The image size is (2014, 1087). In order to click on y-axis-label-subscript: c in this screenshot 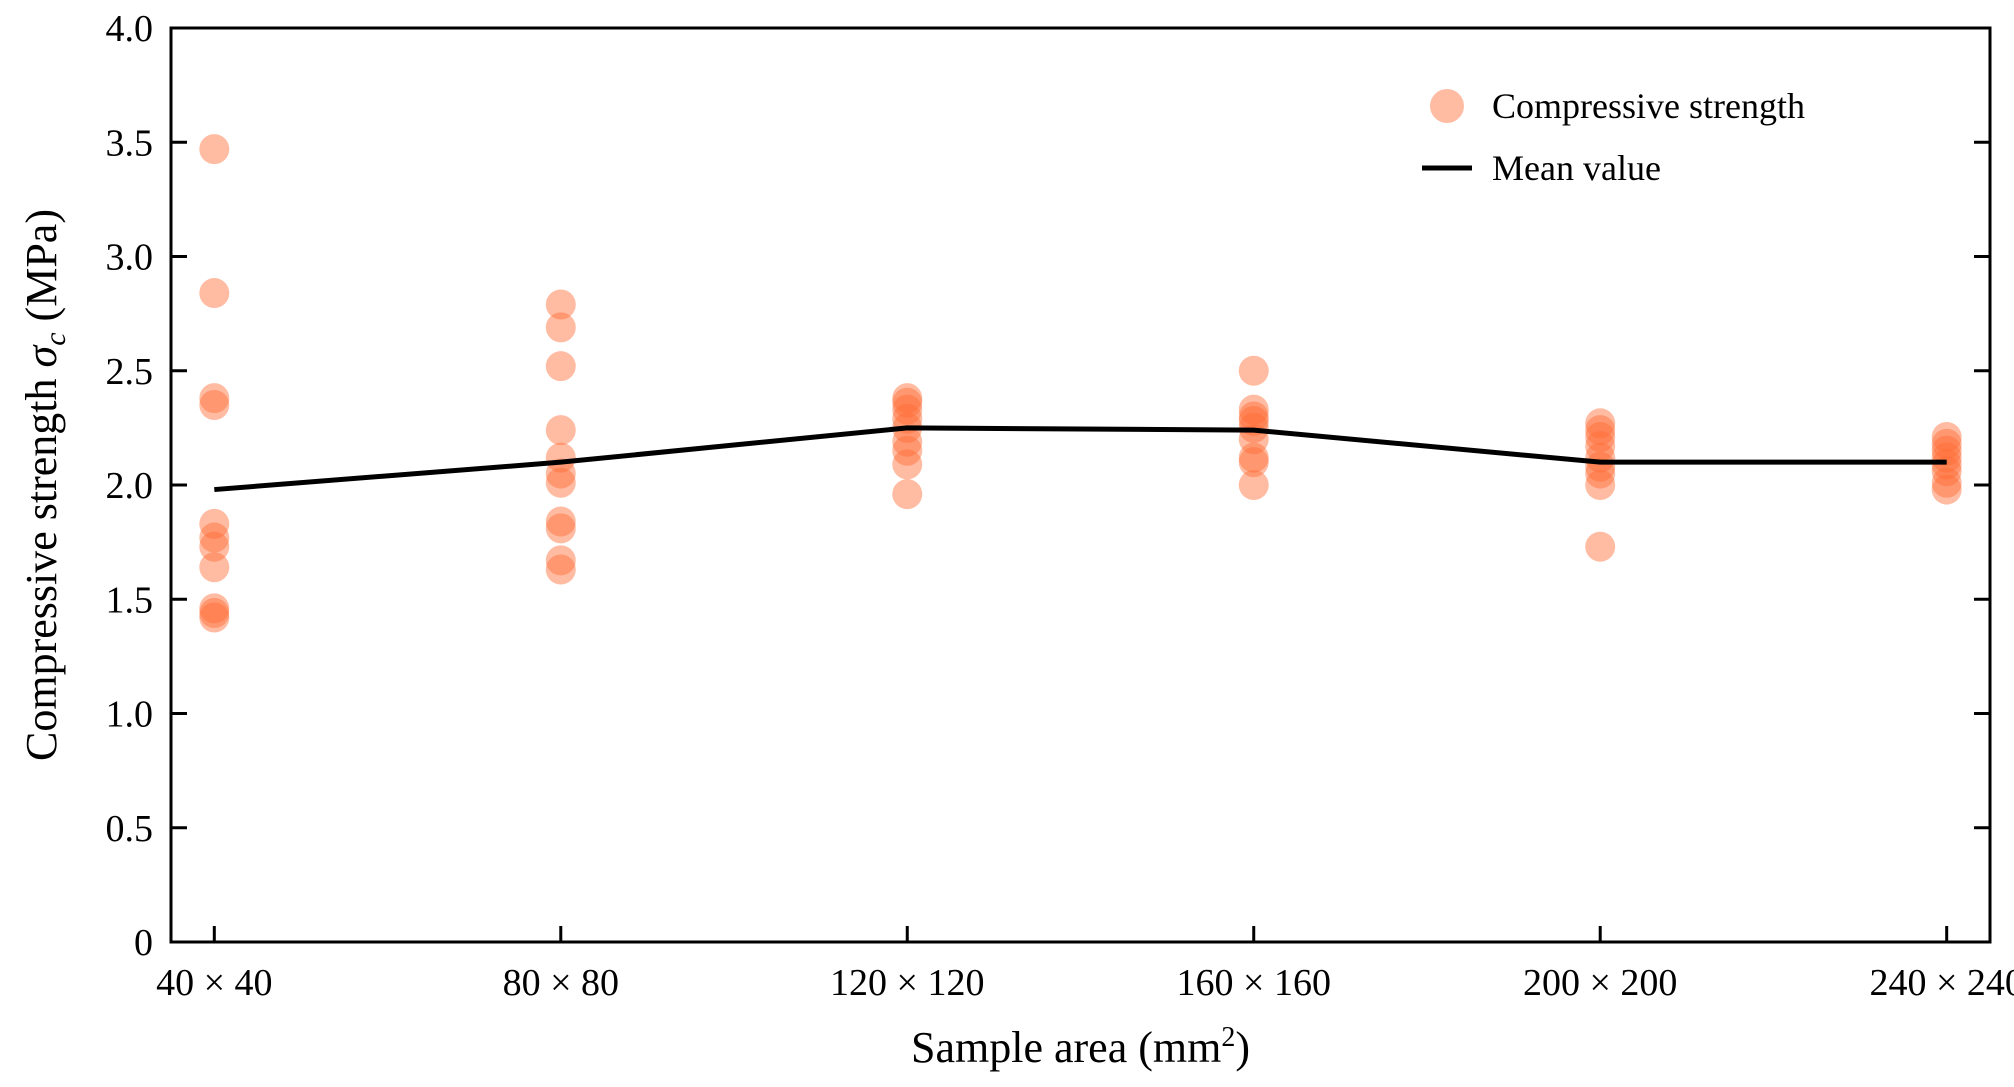, I will do `click(55, 338)`.